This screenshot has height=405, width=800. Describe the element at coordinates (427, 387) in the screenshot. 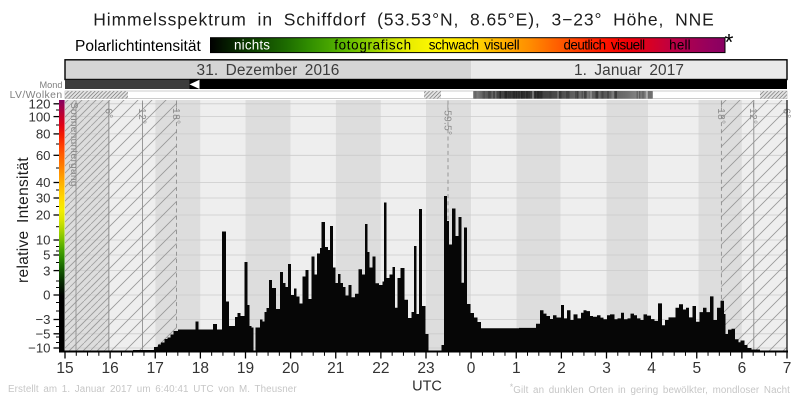

I see `svg-text: UTC` at that location.